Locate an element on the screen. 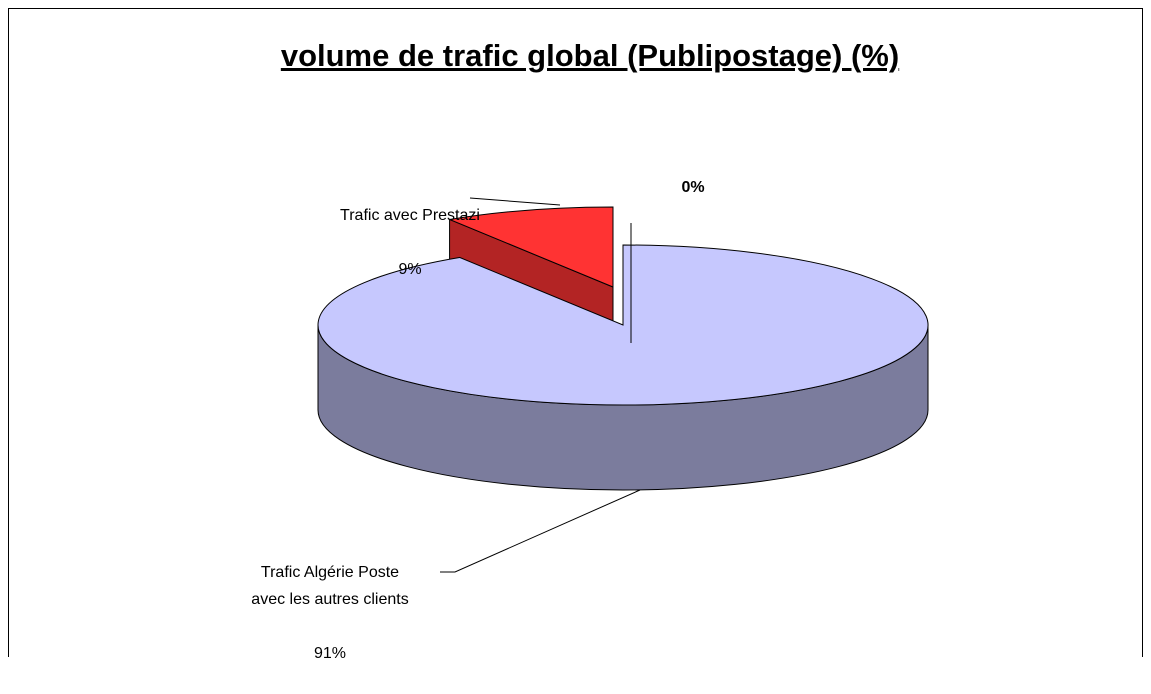 This screenshot has height=694, width=1151. slice-label: Trafic avec Prestazi 9% is located at coordinates (410, 242).